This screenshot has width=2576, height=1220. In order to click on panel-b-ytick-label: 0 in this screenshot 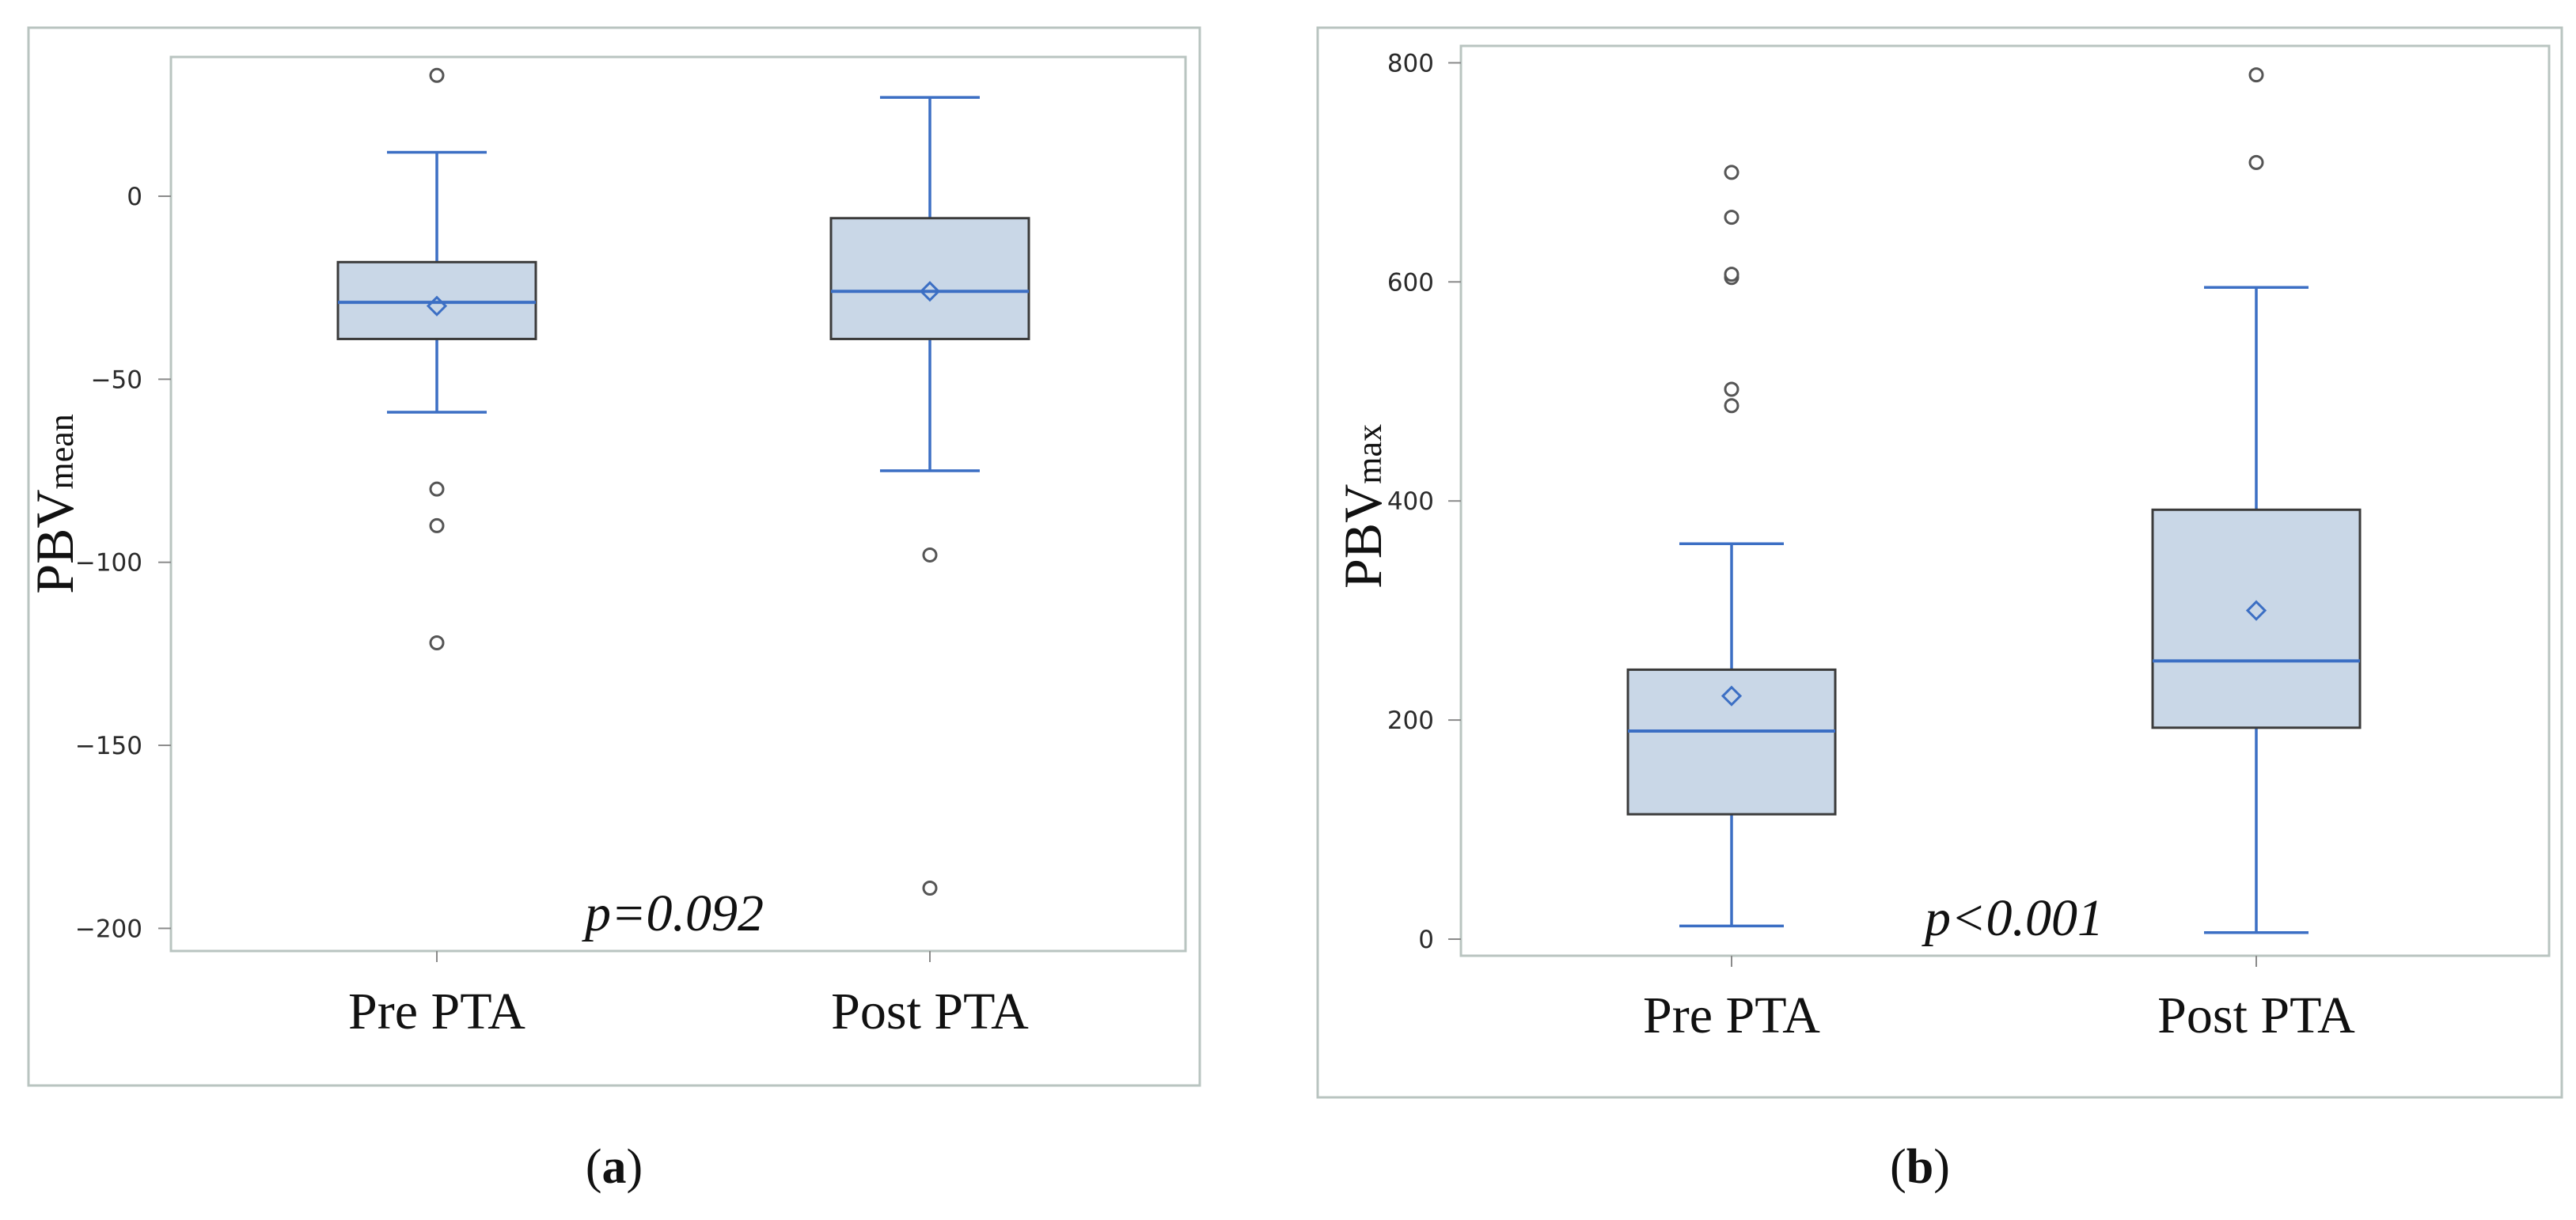, I will do `click(1426, 940)`.